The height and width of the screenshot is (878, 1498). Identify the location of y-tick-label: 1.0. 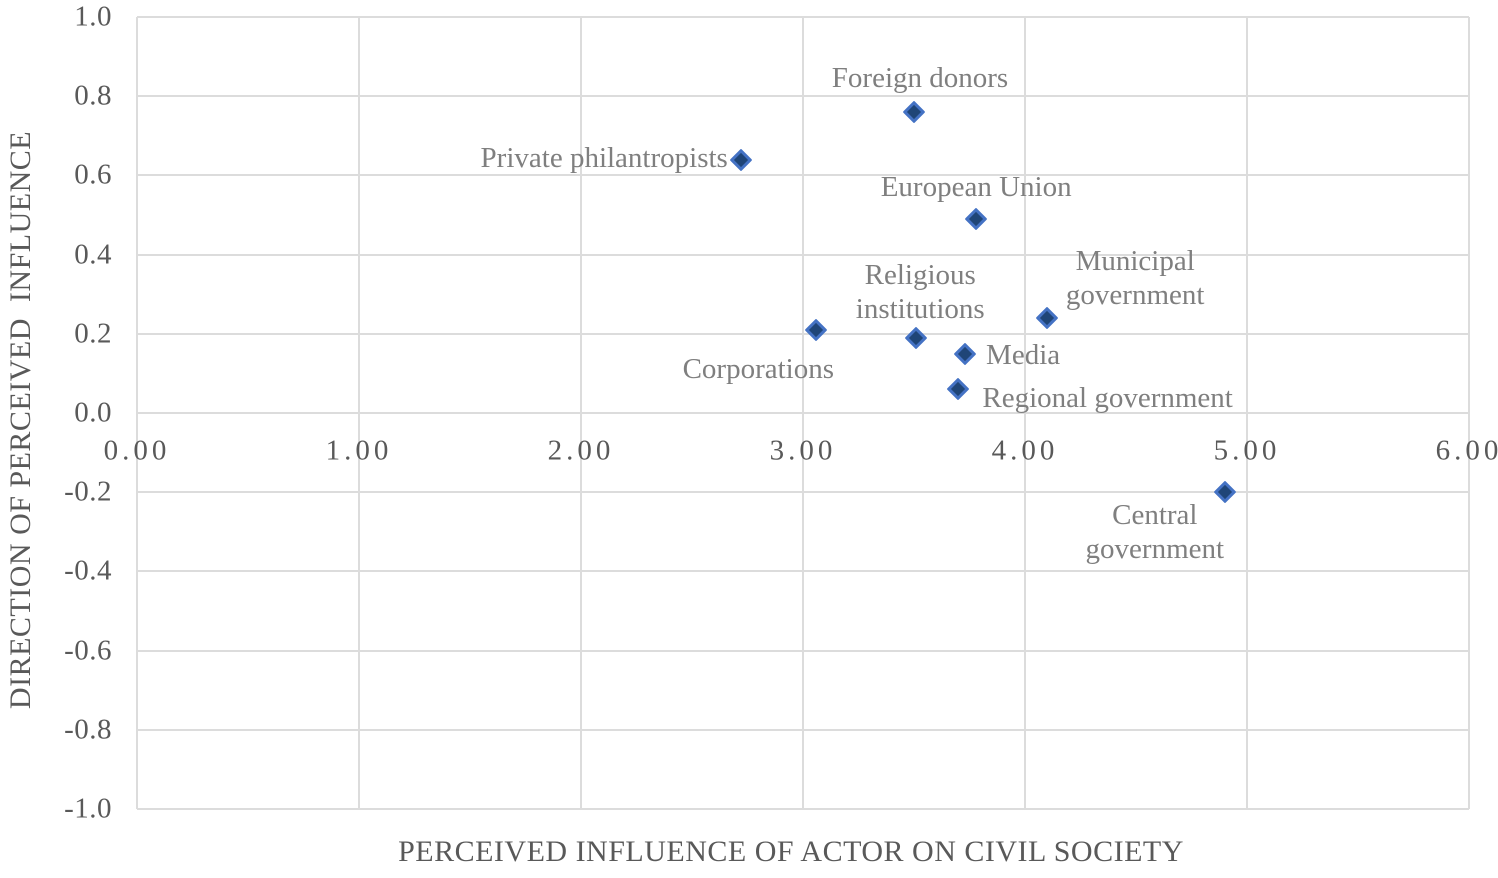
(93, 16).